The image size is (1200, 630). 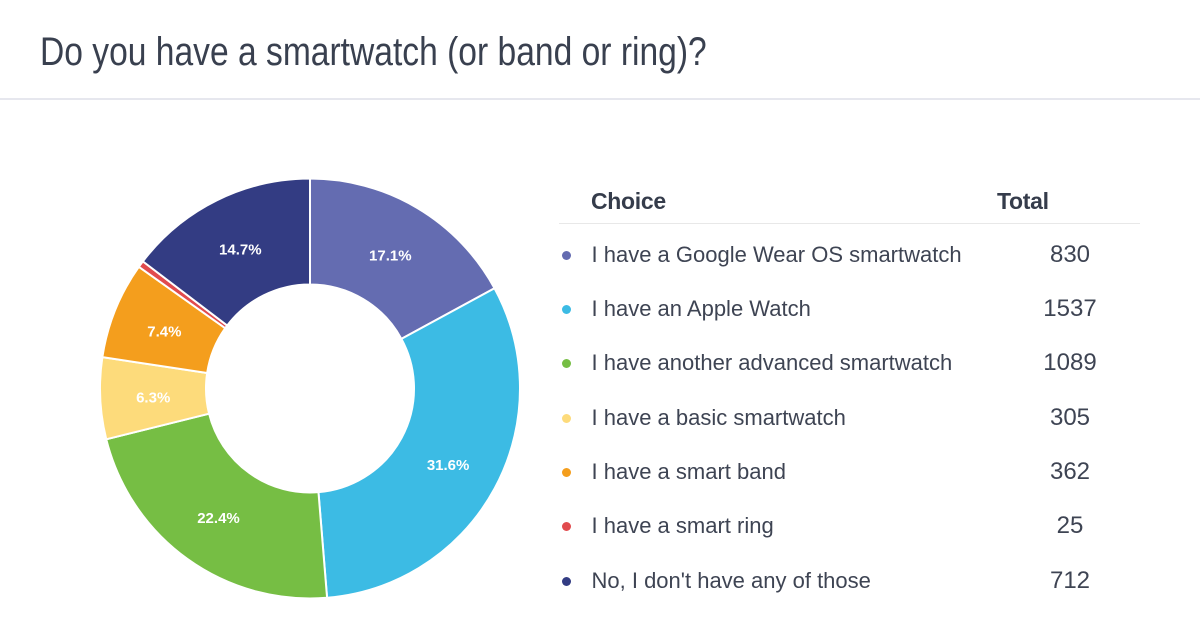 What do you see at coordinates (164, 331) in the screenshot?
I see `svg-text: 7.4%` at bounding box center [164, 331].